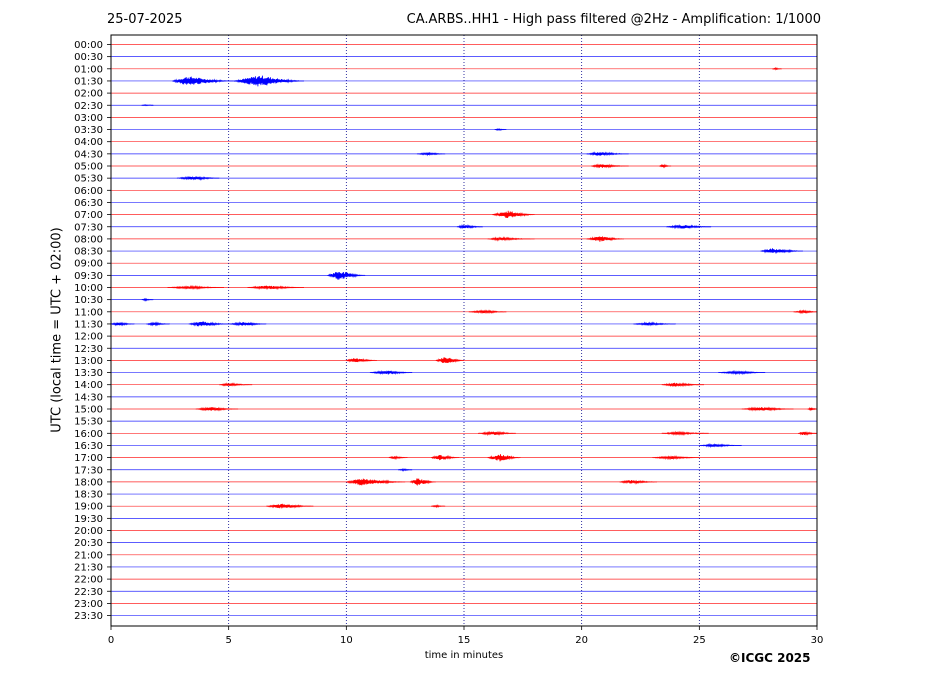 This screenshot has width=927, height=696. What do you see at coordinates (88, 349) in the screenshot?
I see `y-tick-label: 12:30` at bounding box center [88, 349].